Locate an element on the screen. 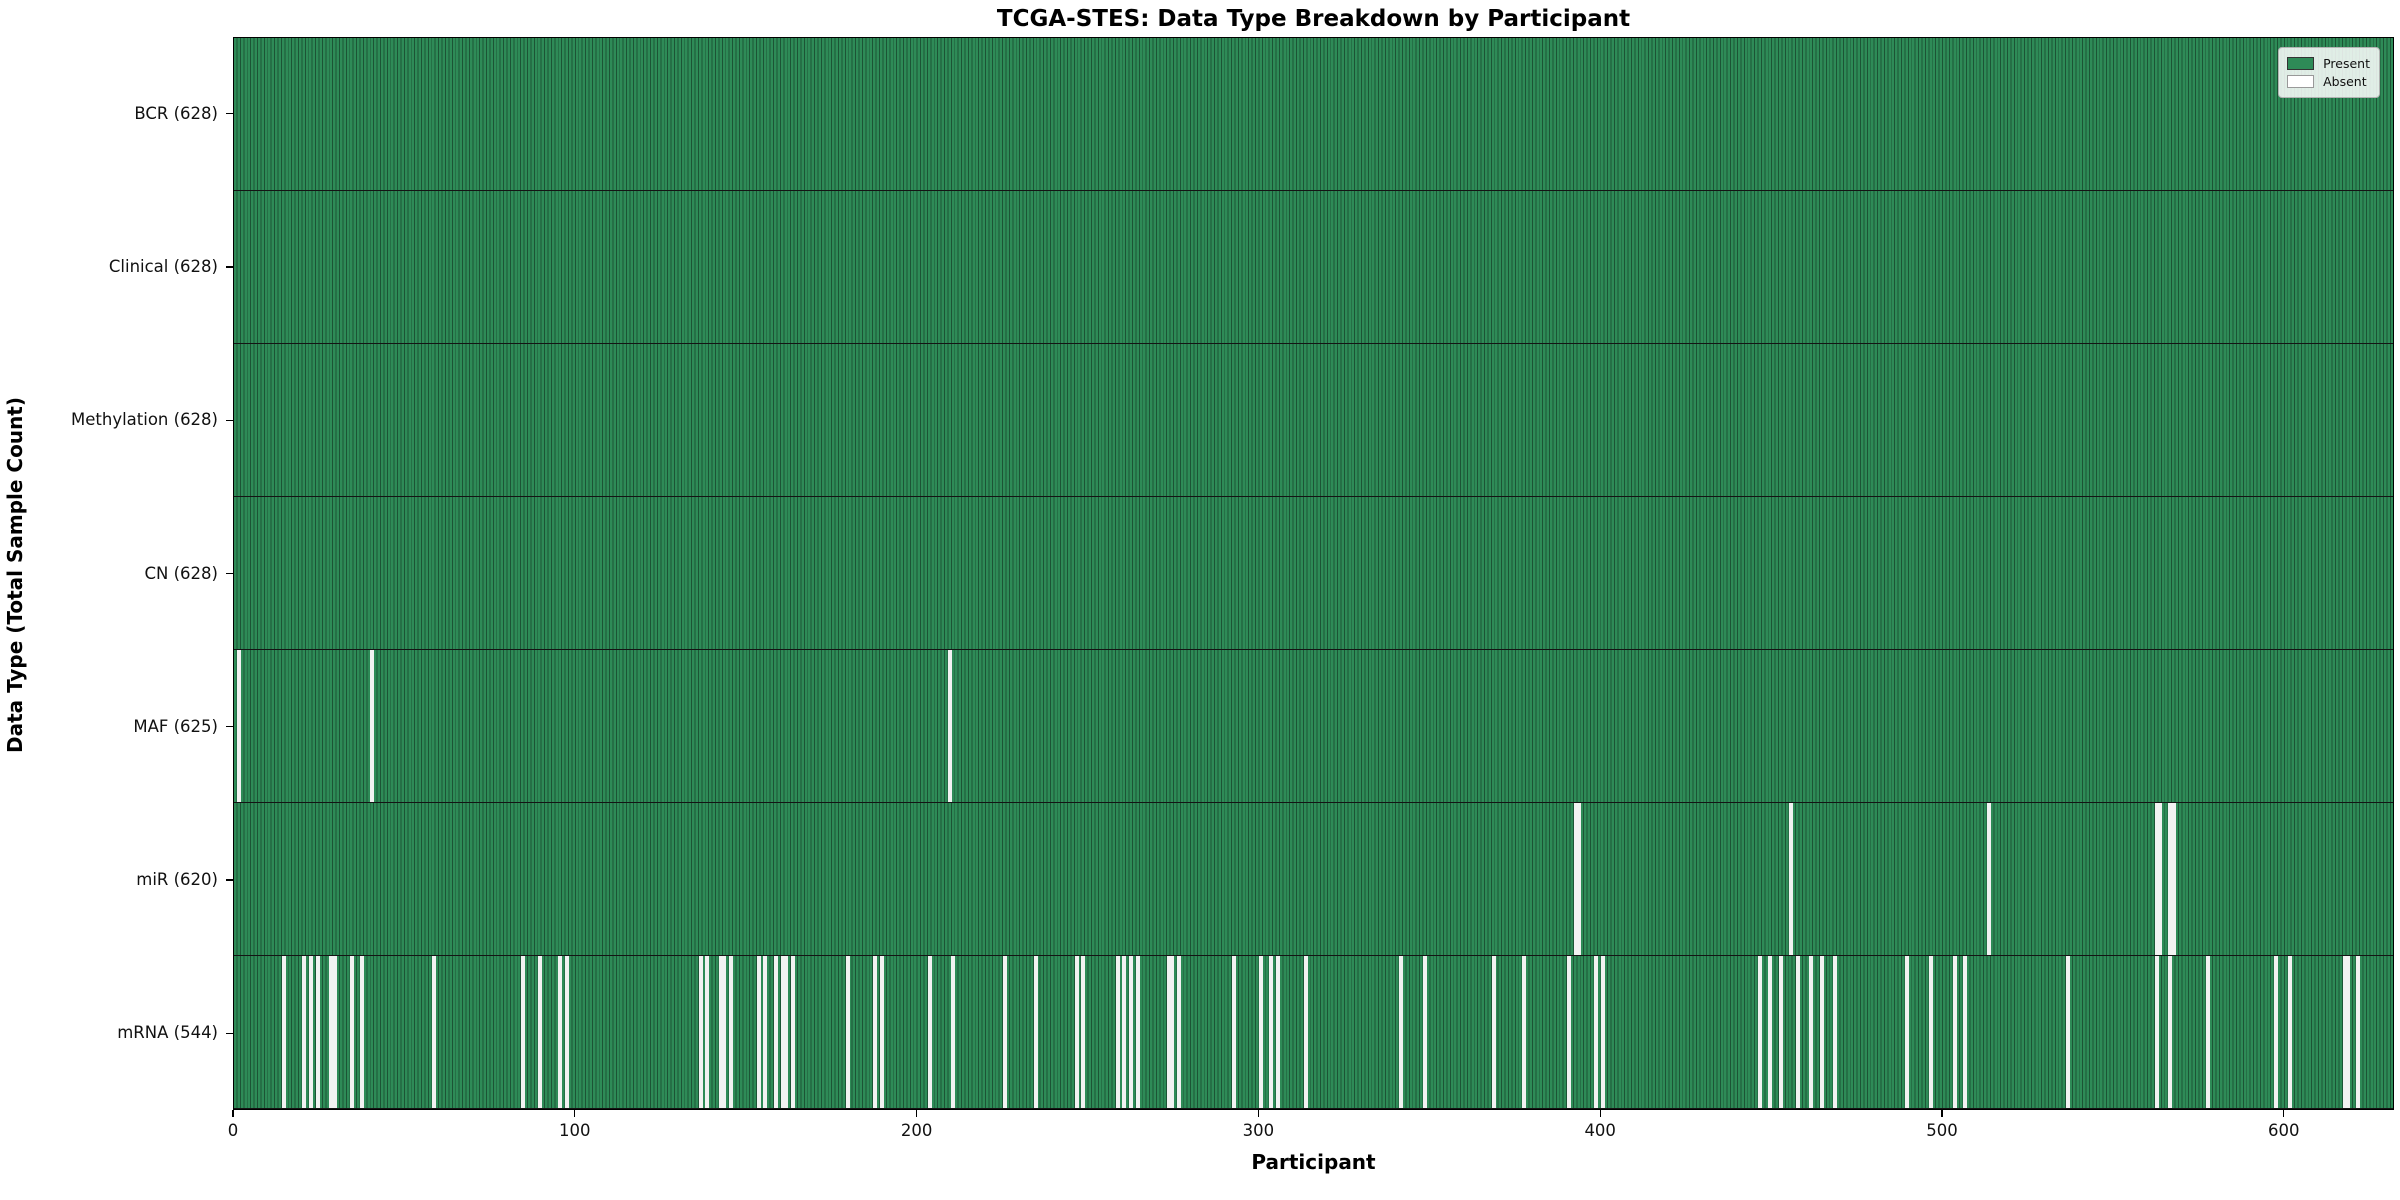 The width and height of the screenshot is (2400, 1200). present-swatch is located at coordinates (2301, 63).